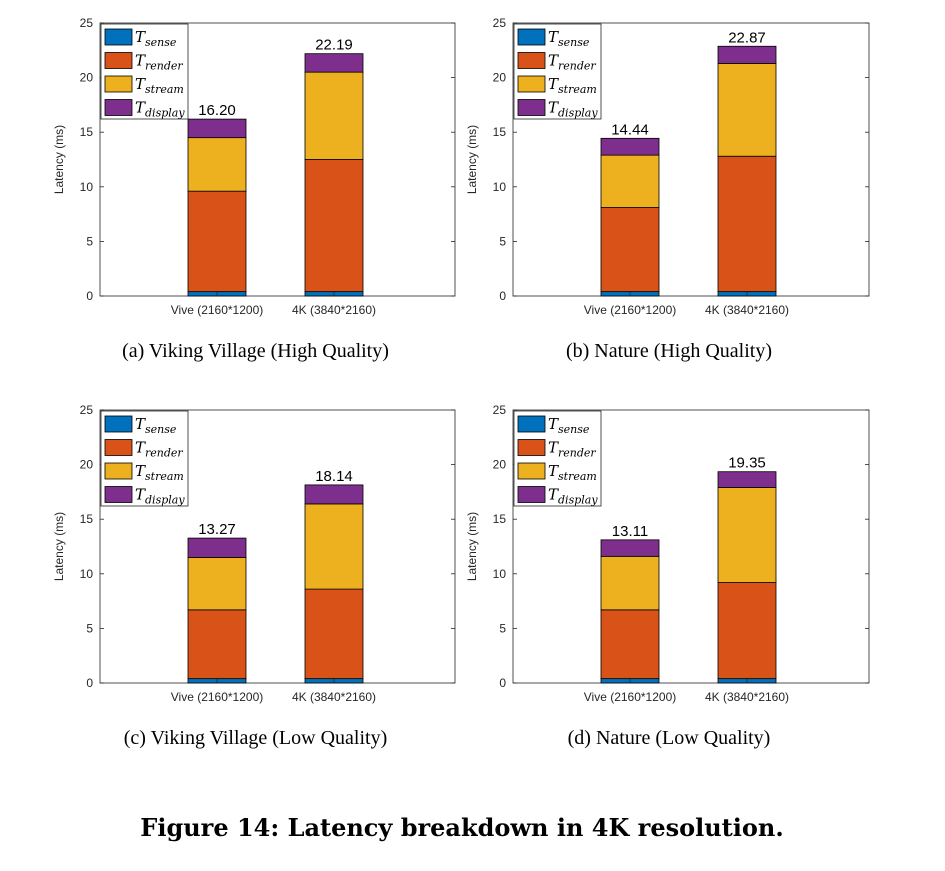 Image resolution: width=945 pixels, height=871 pixels. What do you see at coordinates (255, 738) in the screenshot?
I see `subfigure-caption: (c) Viking Village (Low Quality)` at bounding box center [255, 738].